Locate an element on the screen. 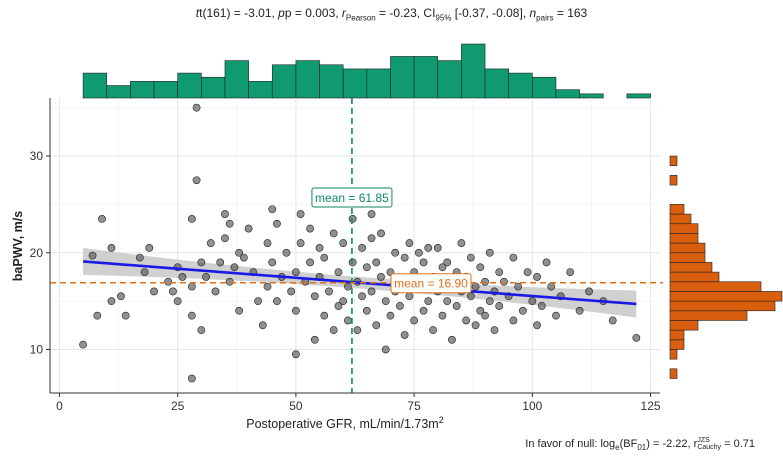 Image resolution: width=783 pixels, height=461 pixels. x-mean-label: mean = 61.85 is located at coordinates (352, 197).